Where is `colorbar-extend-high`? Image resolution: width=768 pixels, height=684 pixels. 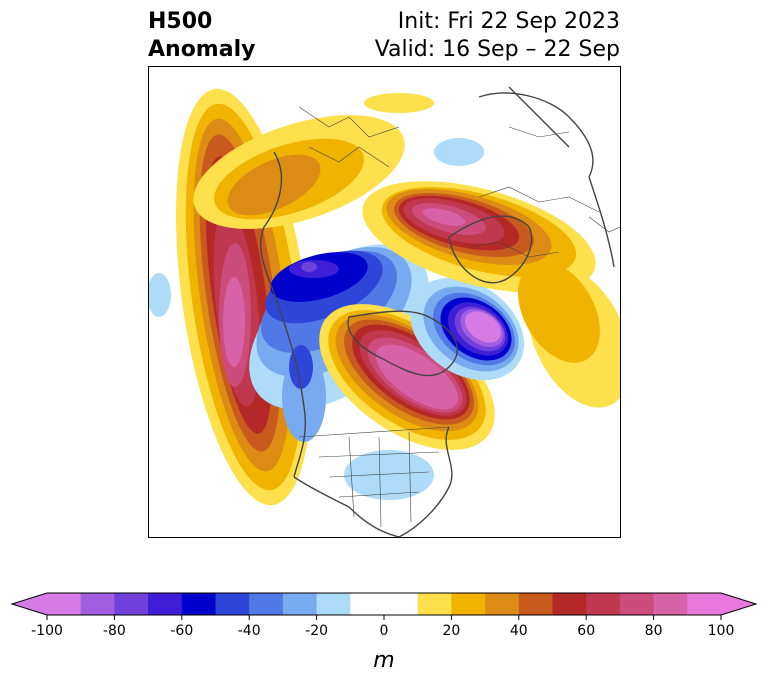 colorbar-extend-high is located at coordinates (738, 604).